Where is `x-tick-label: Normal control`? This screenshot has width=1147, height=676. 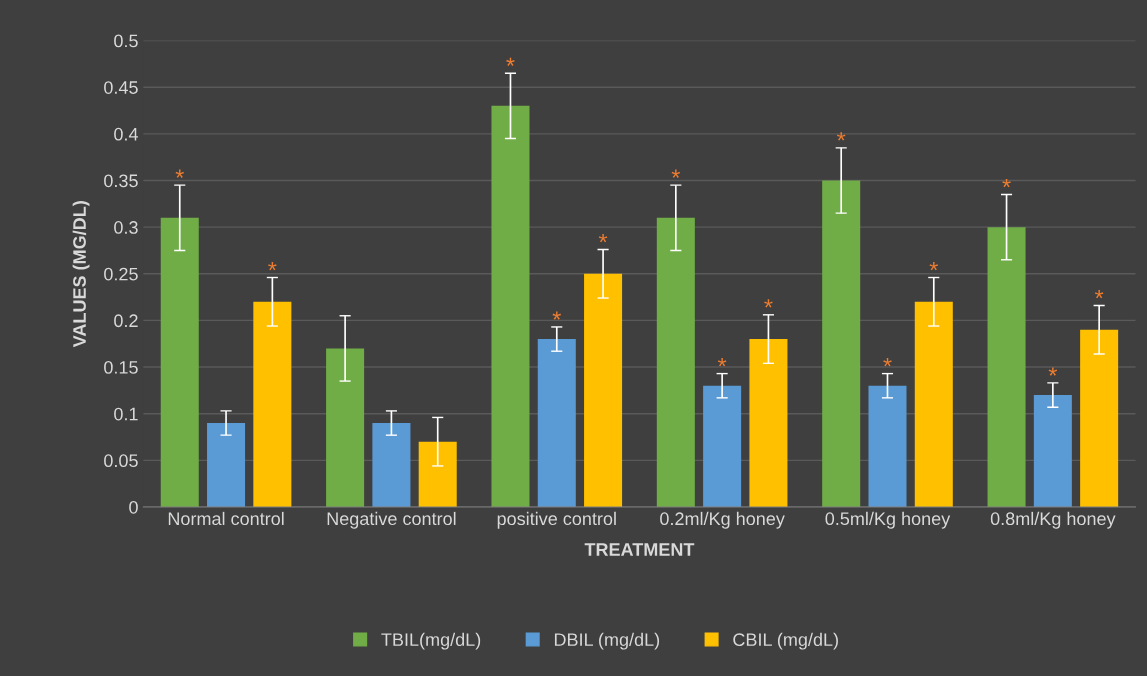
x-tick-label: Normal control is located at coordinates (226, 518).